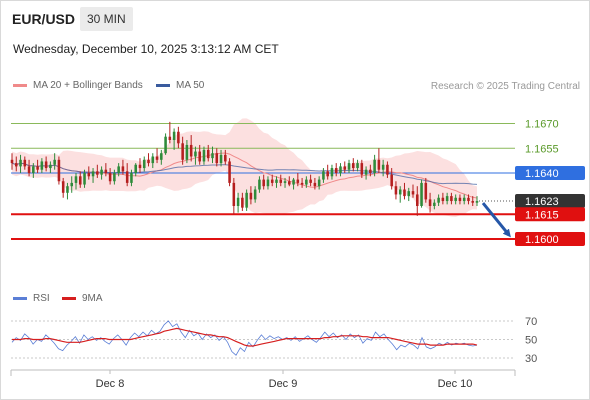  Describe the element at coordinates (69, 298) in the screenshot. I see `ma9-swatch` at that location.